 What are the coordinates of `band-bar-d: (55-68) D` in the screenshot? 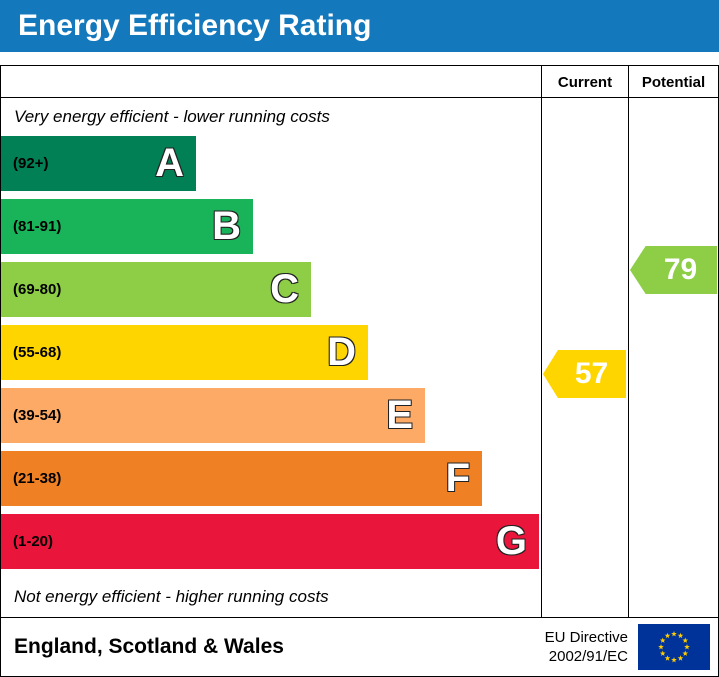 It's located at (184, 352).